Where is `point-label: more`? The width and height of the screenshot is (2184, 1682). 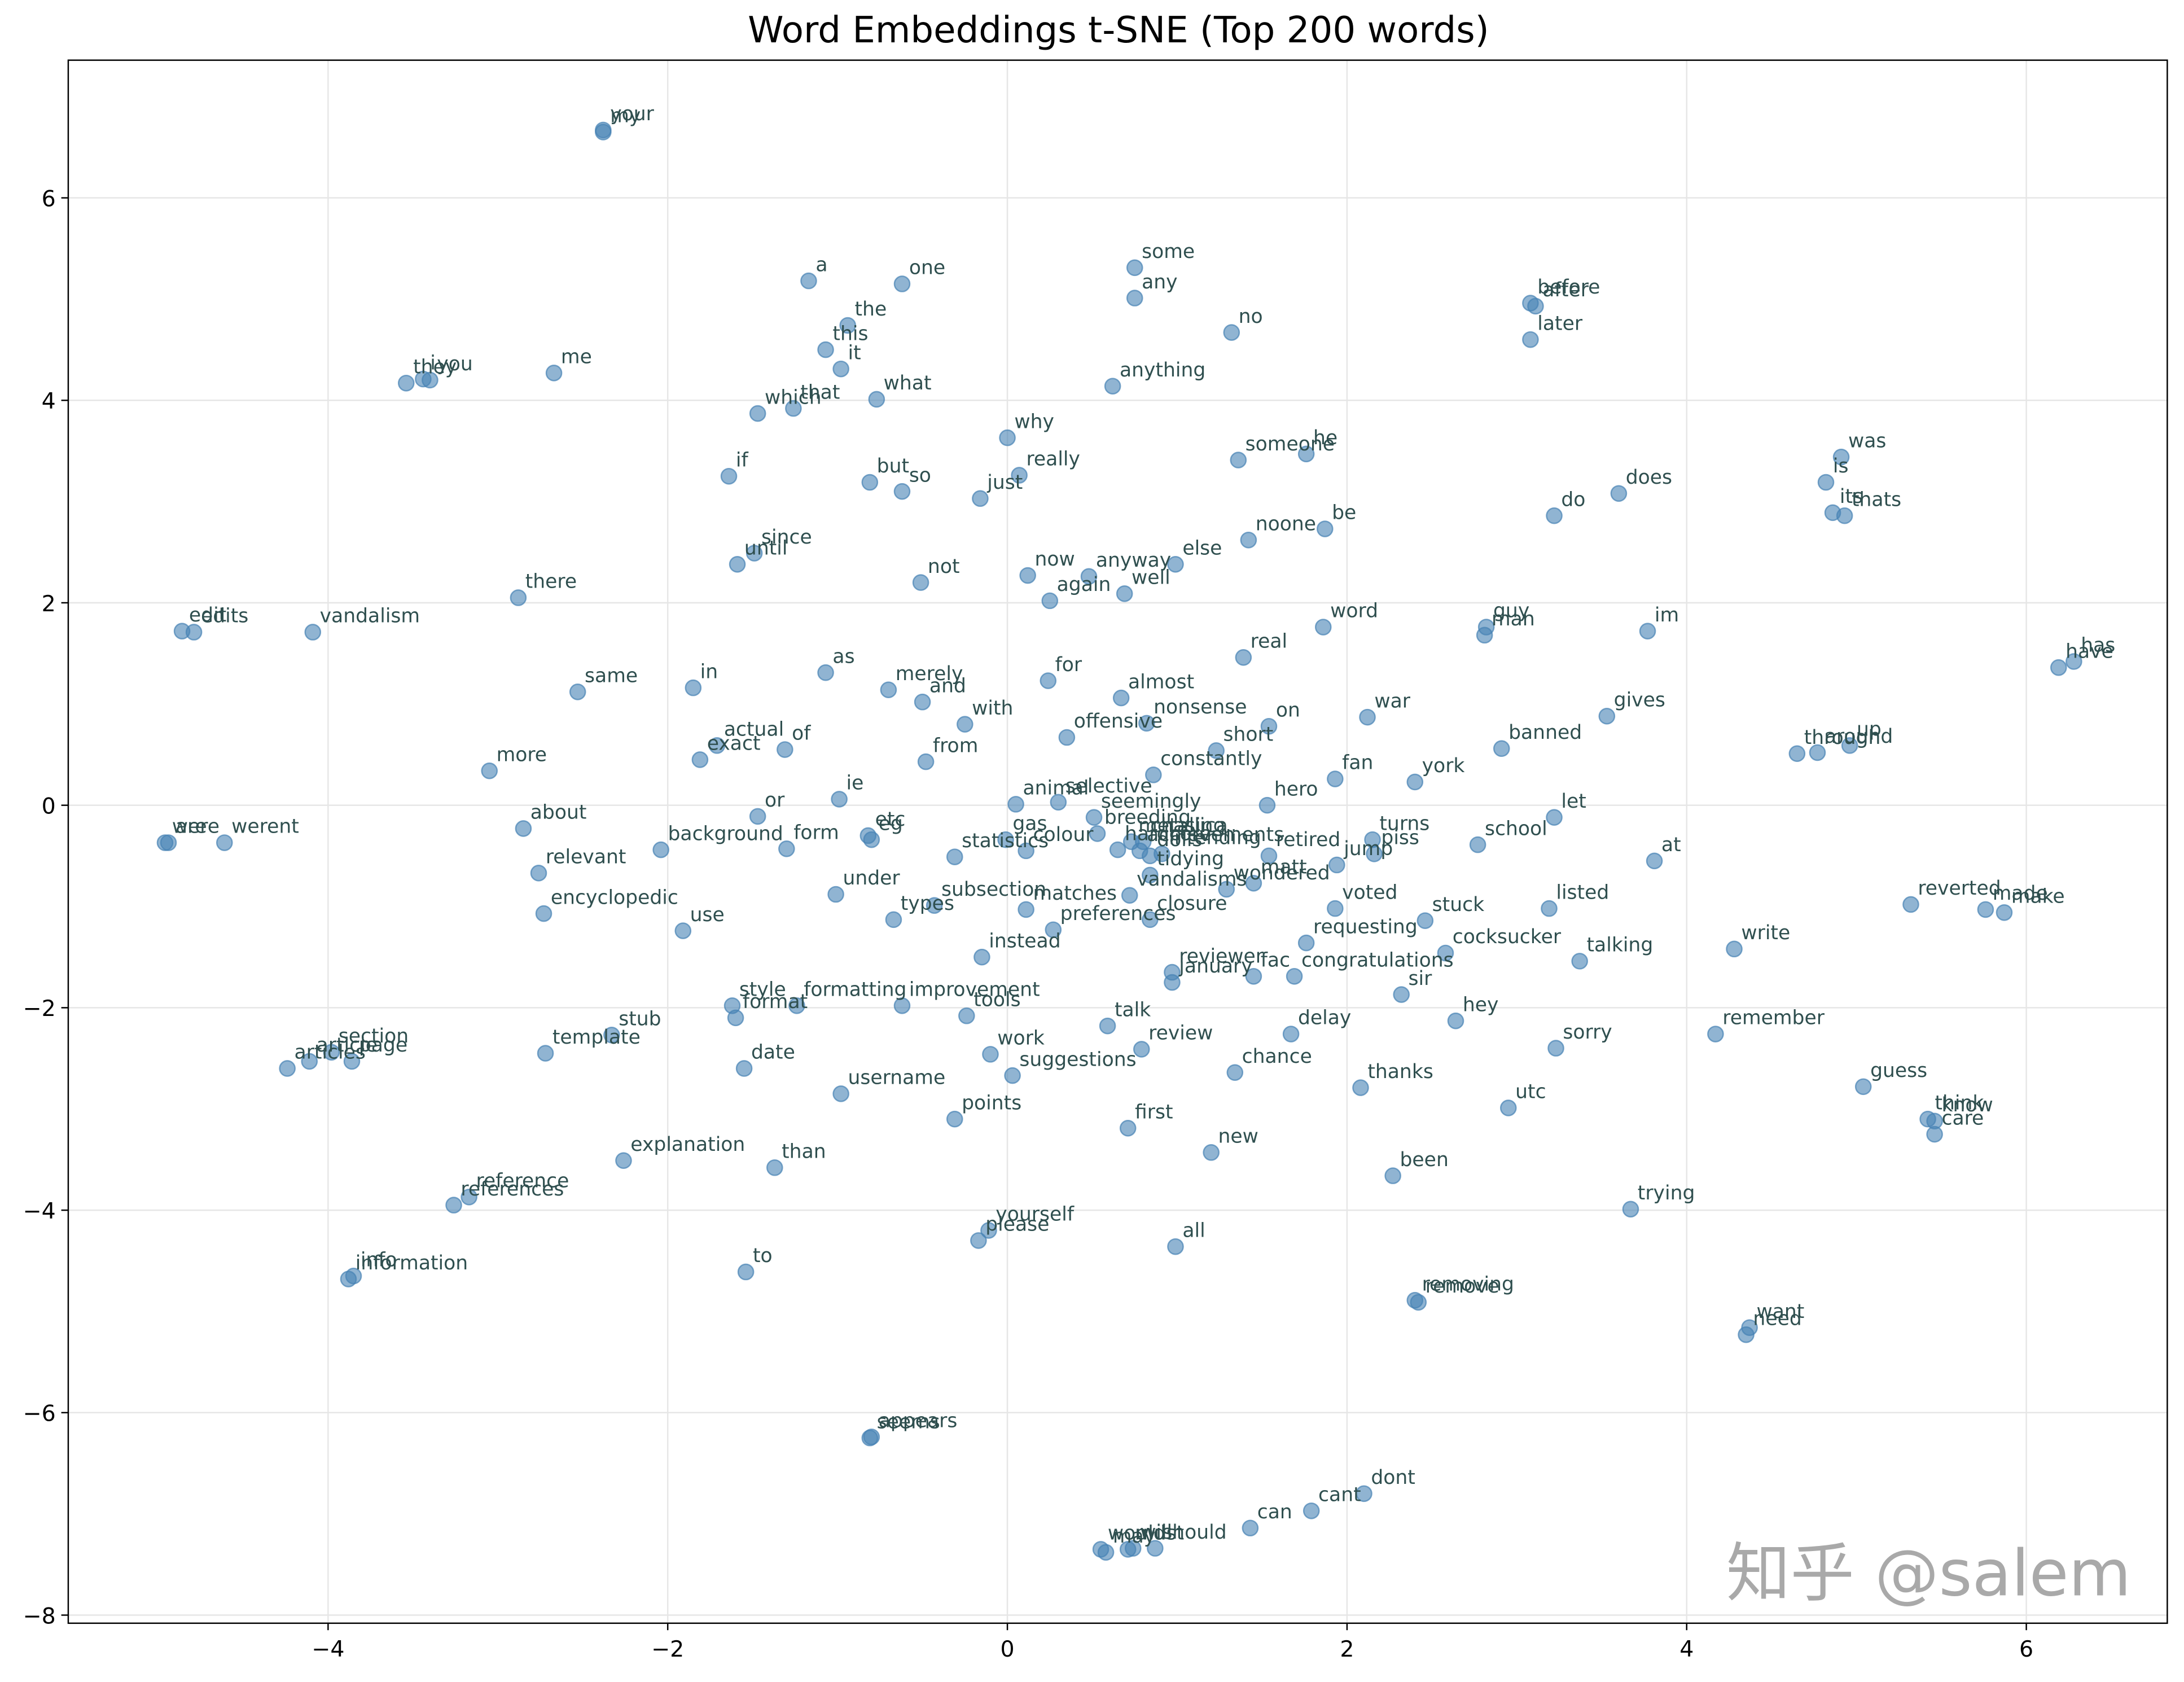 point-label: more is located at coordinates (522, 754).